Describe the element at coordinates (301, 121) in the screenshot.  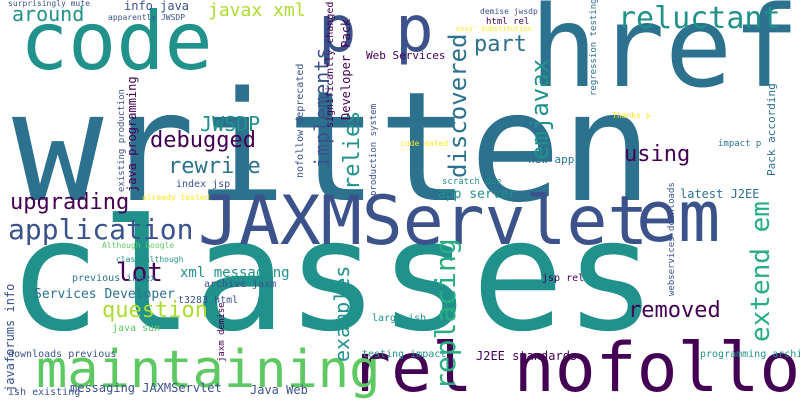
I see `word-nofollow-deprecated: nofollow deprecated` at that location.